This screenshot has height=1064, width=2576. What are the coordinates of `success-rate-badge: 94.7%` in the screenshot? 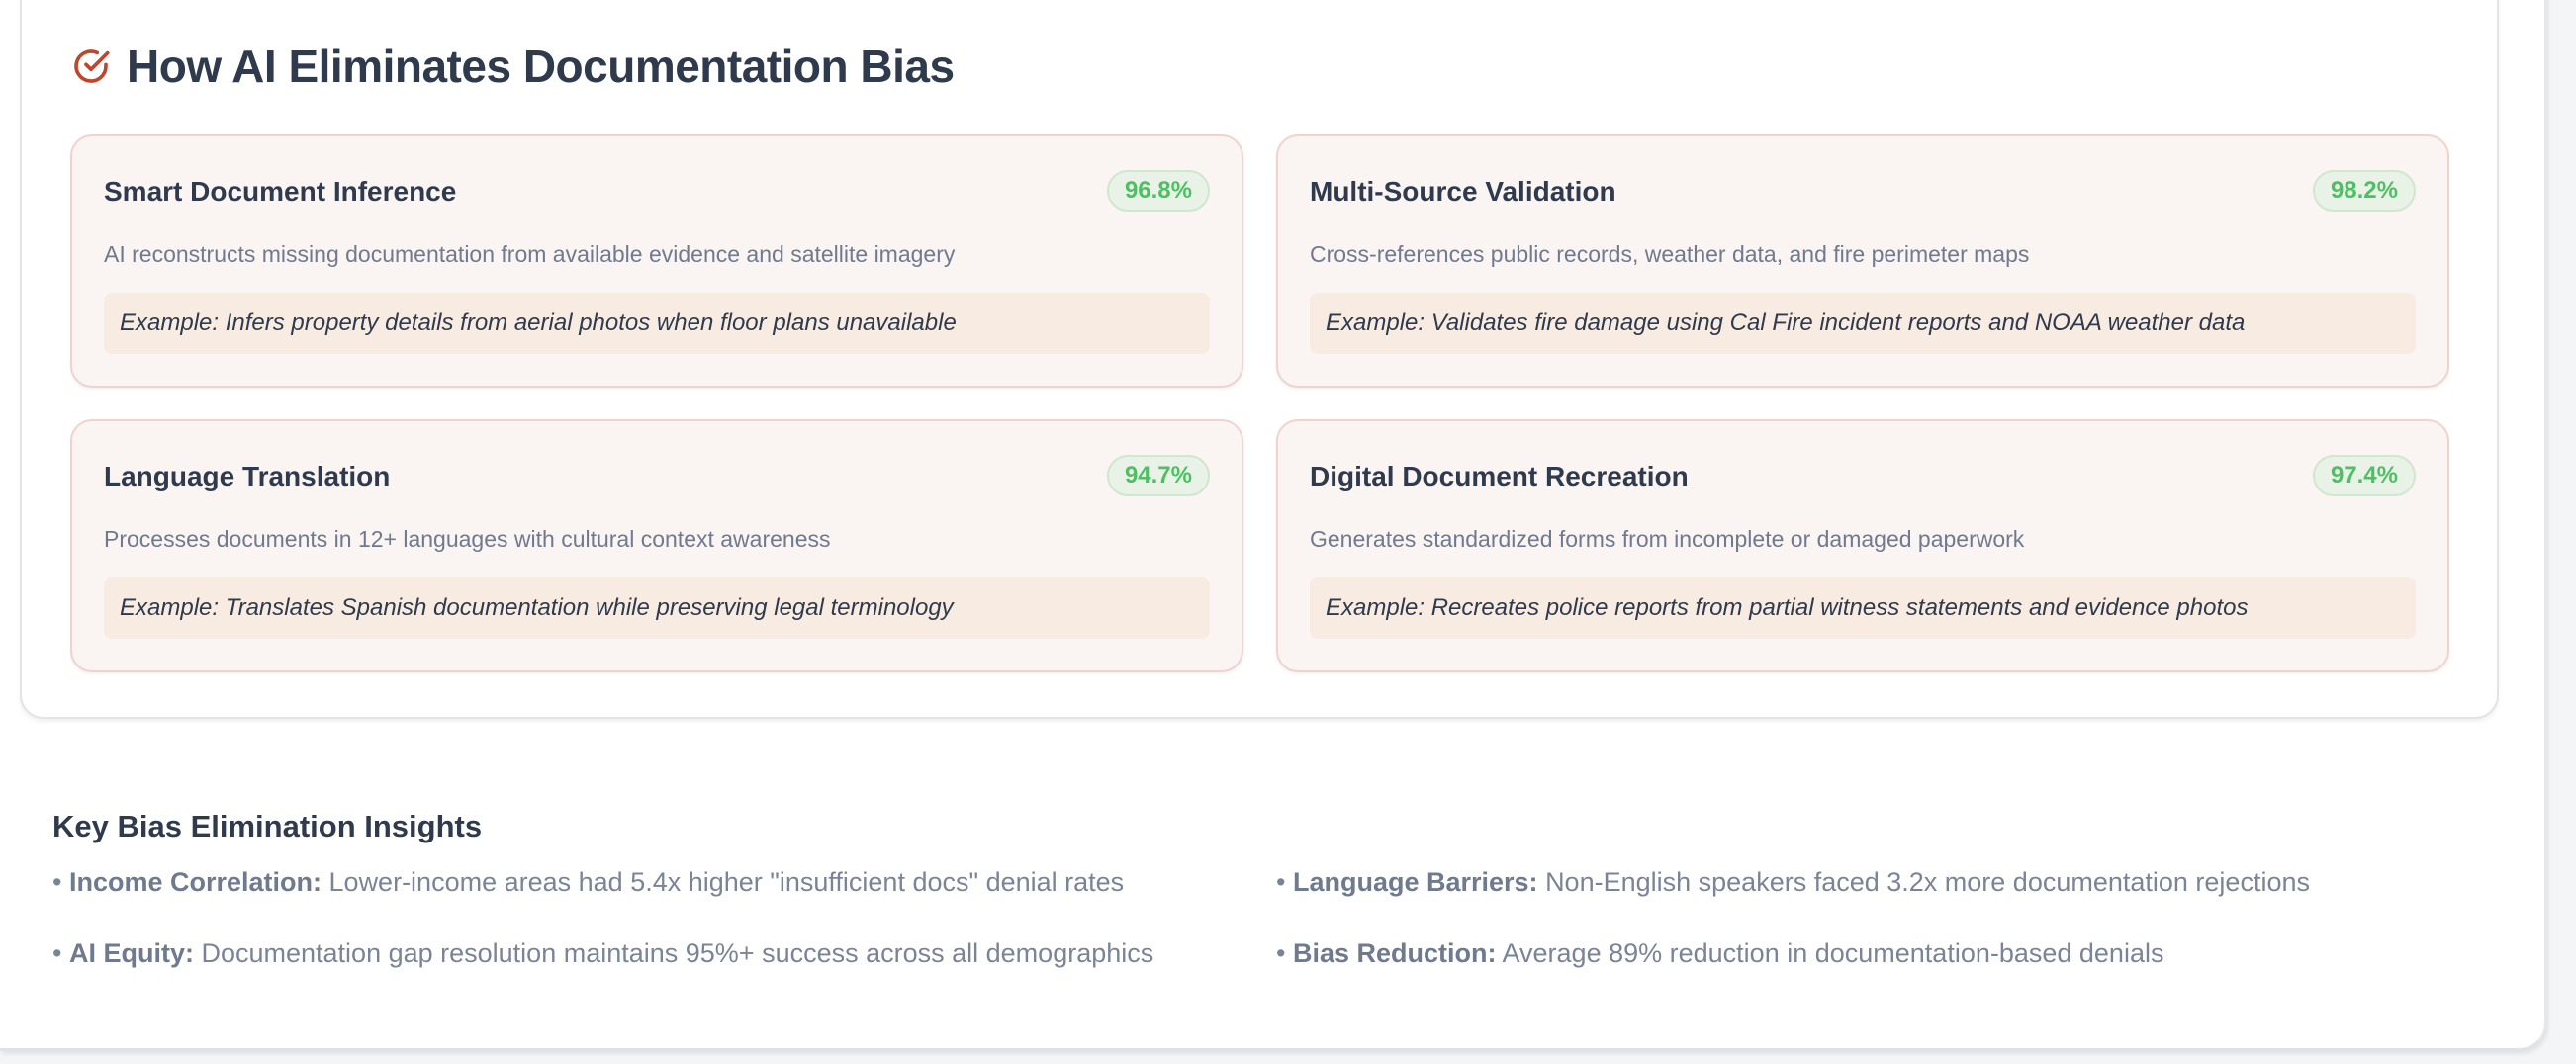 It's located at (1158, 475).